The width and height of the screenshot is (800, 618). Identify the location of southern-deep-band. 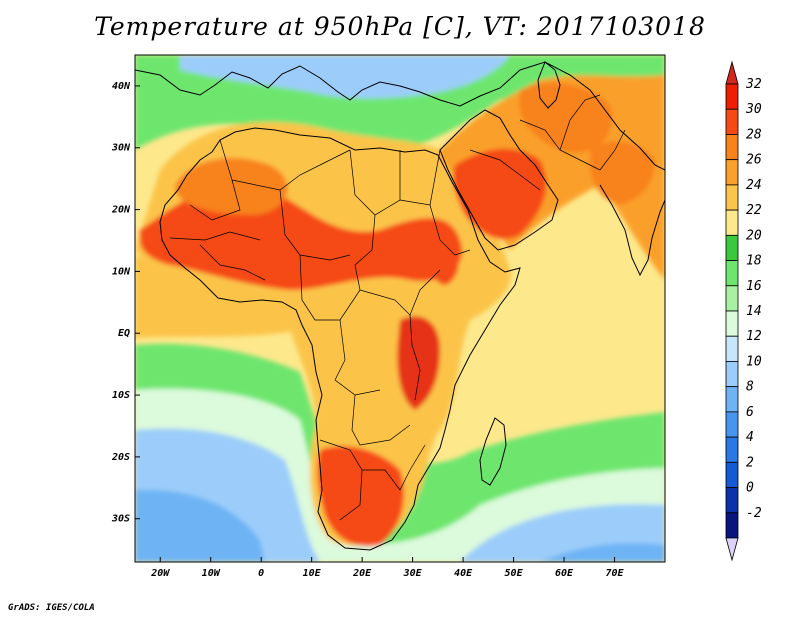
(400, 525).